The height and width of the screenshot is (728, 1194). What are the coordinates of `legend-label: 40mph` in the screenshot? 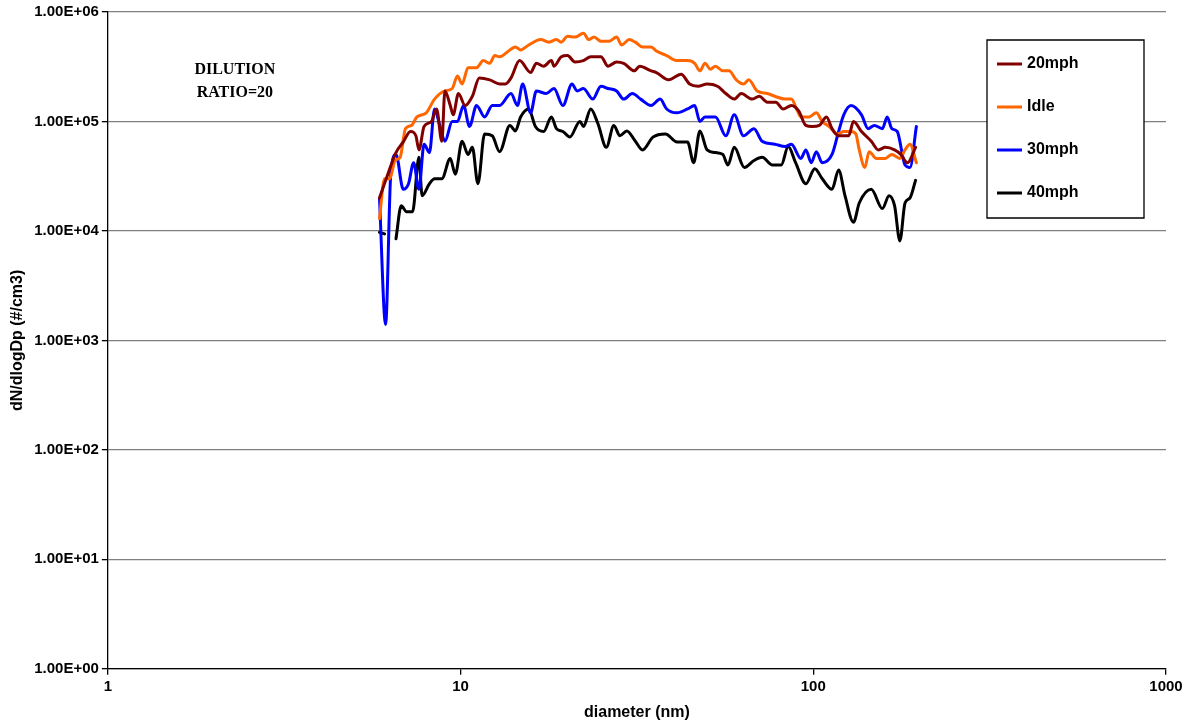 It's located at (1053, 192).